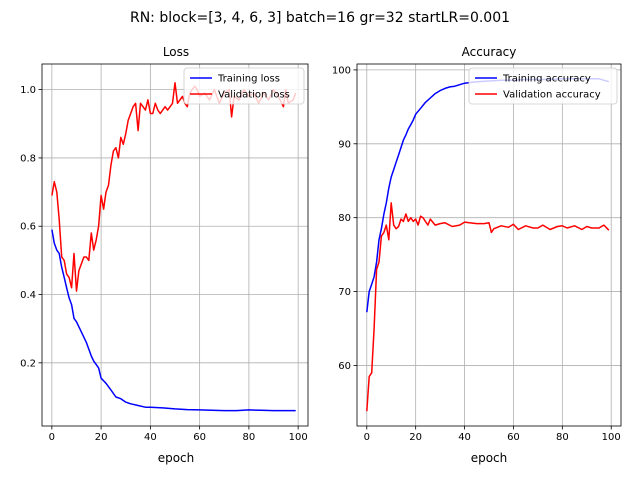 This screenshot has width=640, height=480. What do you see at coordinates (546, 79) in the screenshot?
I see `accuracy-legend-label-0: Training accuracy` at bounding box center [546, 79].